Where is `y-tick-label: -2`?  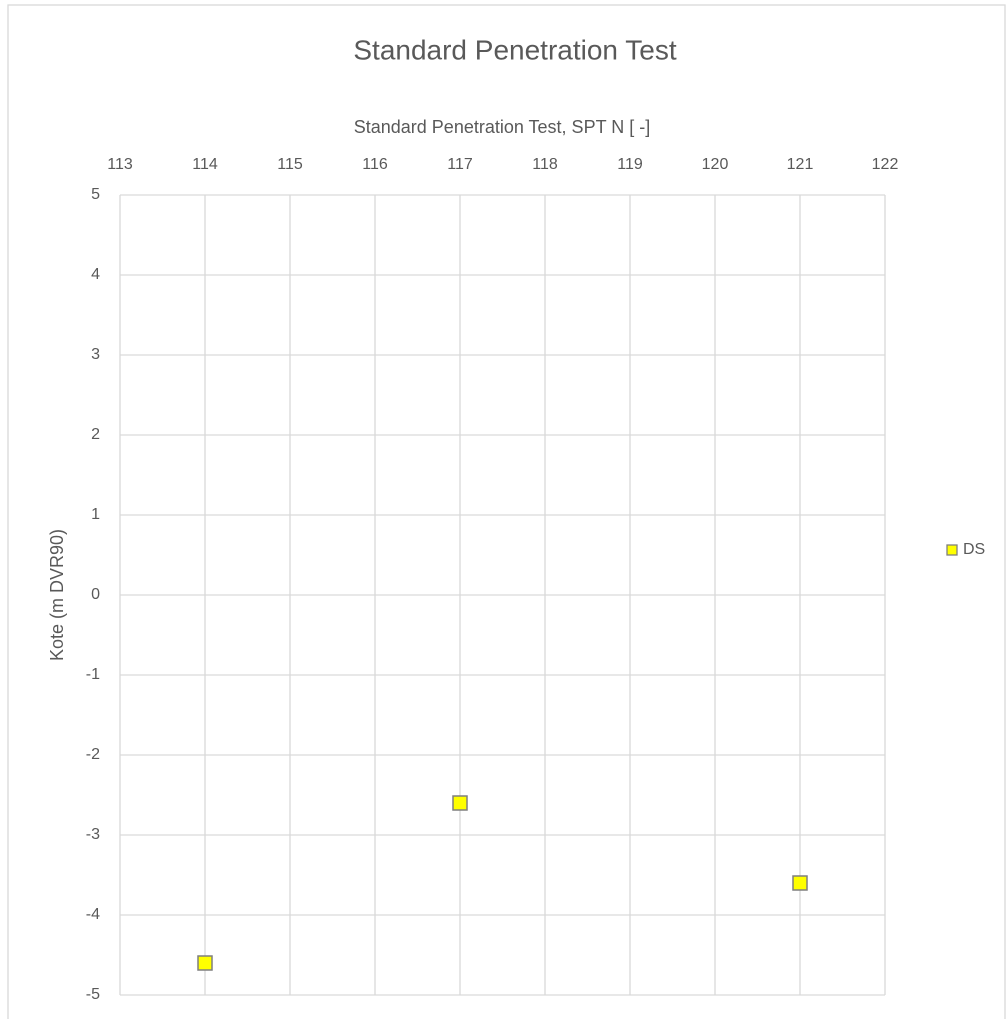
y-tick-label: -2 is located at coordinates (93, 754).